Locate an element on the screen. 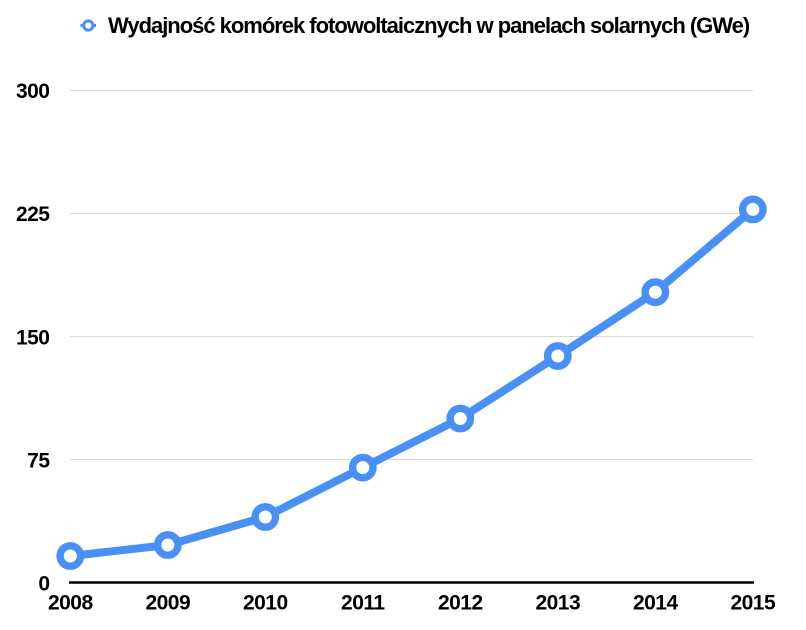 This screenshot has height=630, width=806. svg-text: 2015 is located at coordinates (753, 603).